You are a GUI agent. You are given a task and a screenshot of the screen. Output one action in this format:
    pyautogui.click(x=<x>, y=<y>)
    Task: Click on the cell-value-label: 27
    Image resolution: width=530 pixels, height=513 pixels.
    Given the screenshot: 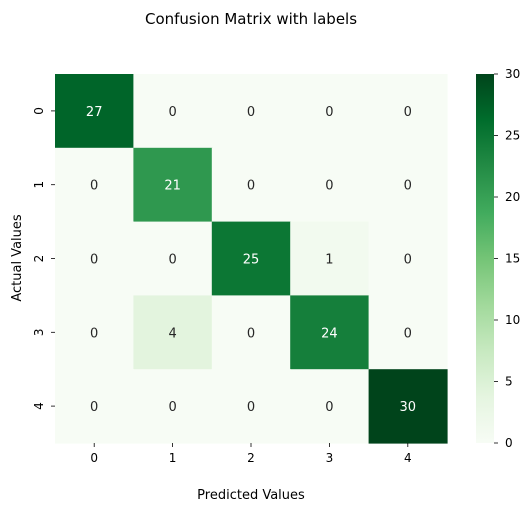 What is the action you would take?
    pyautogui.click(x=94, y=112)
    